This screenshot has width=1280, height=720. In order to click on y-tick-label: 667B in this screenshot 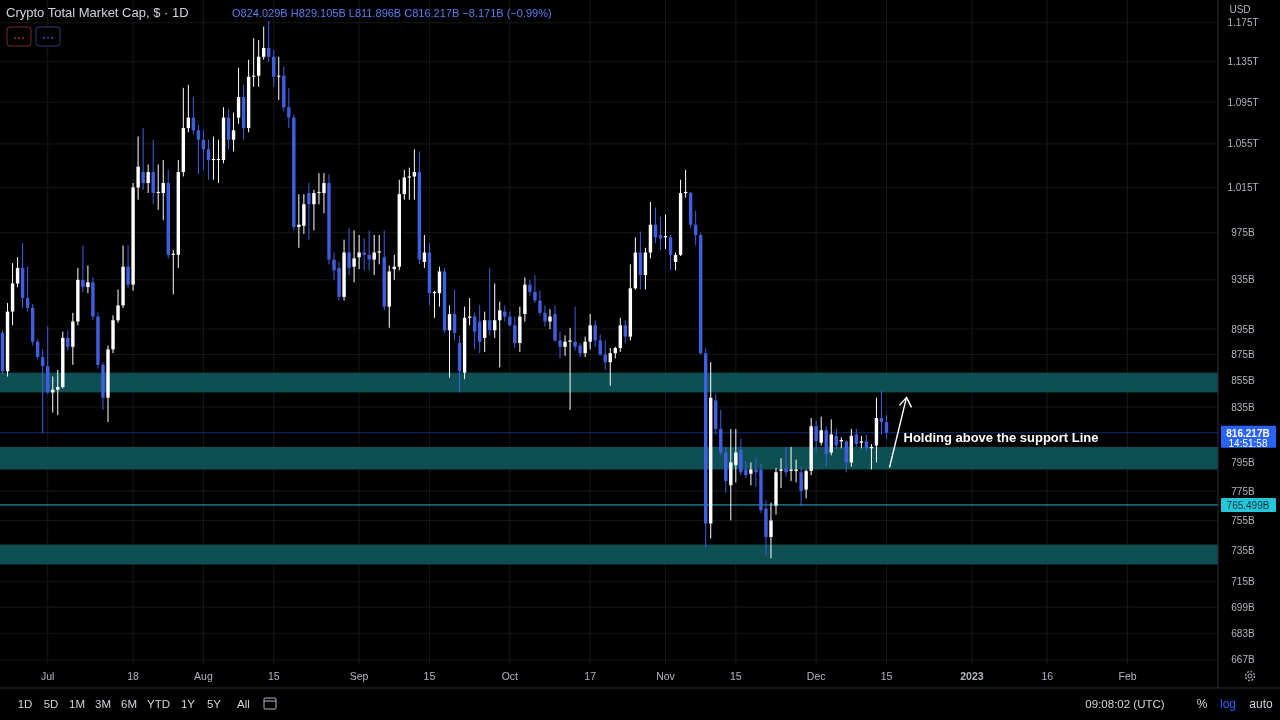, I will do `click(1243, 660)`.